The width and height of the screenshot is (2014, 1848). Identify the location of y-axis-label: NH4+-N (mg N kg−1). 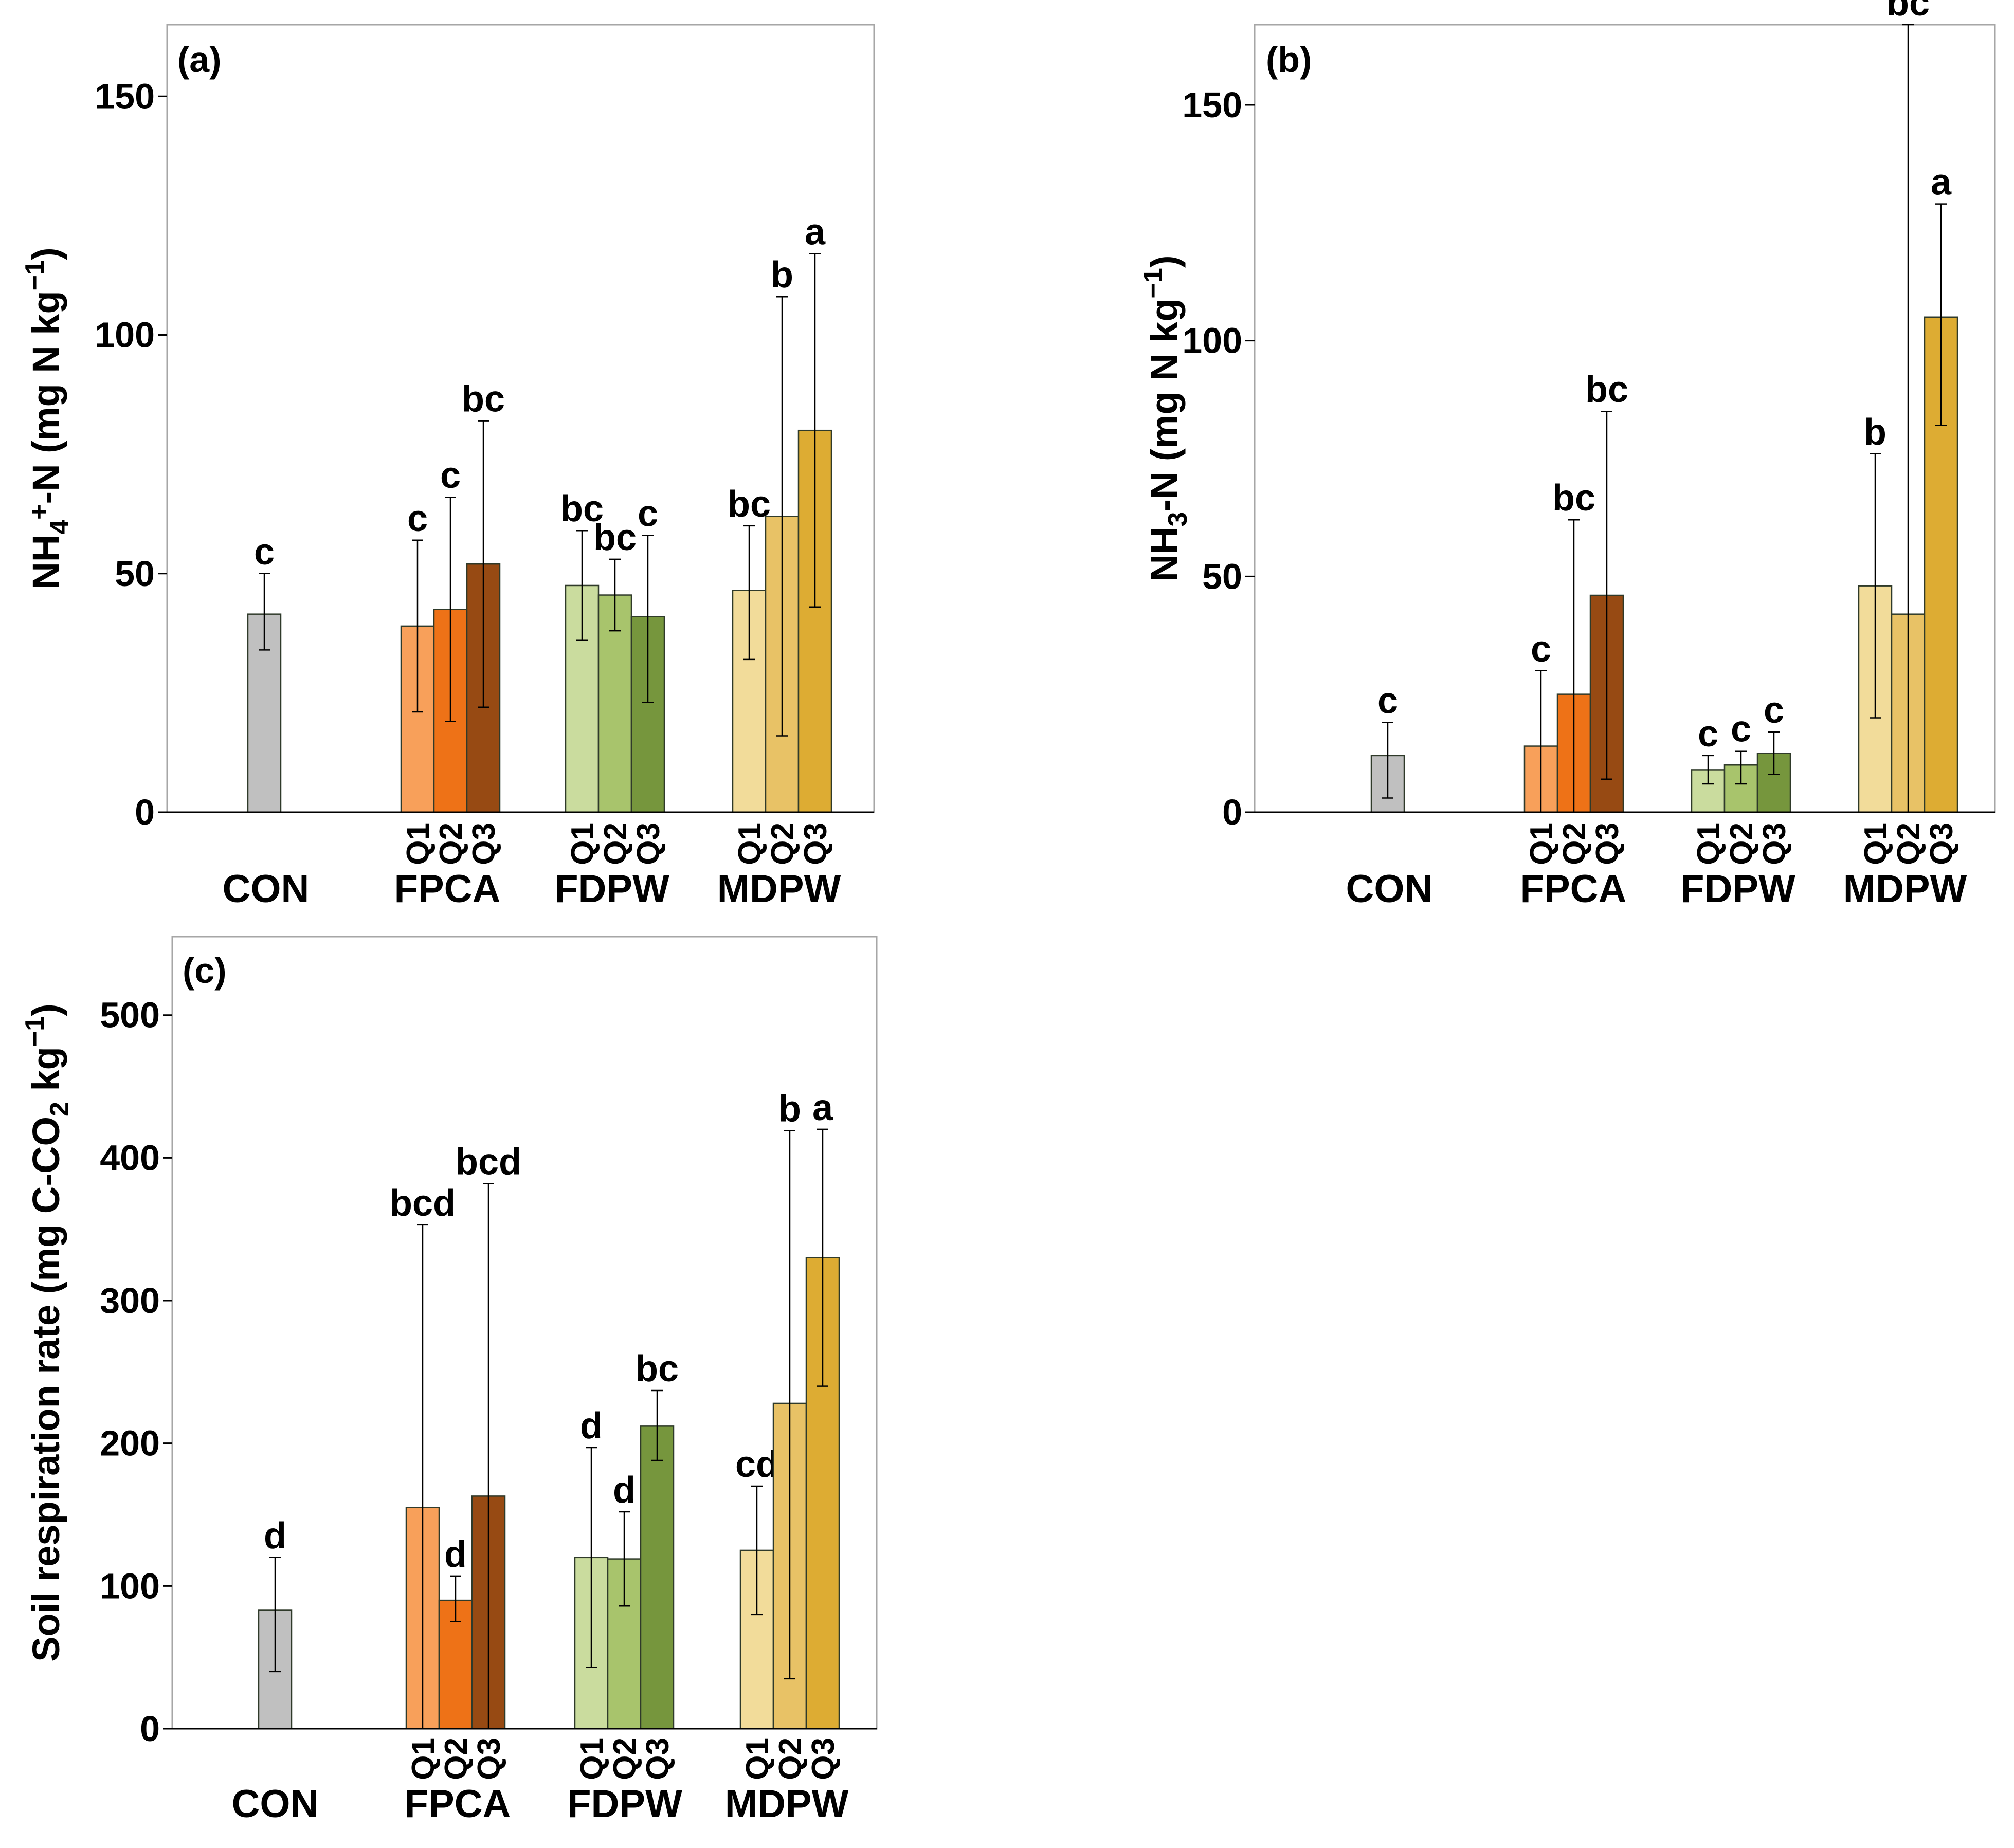
(47, 418).